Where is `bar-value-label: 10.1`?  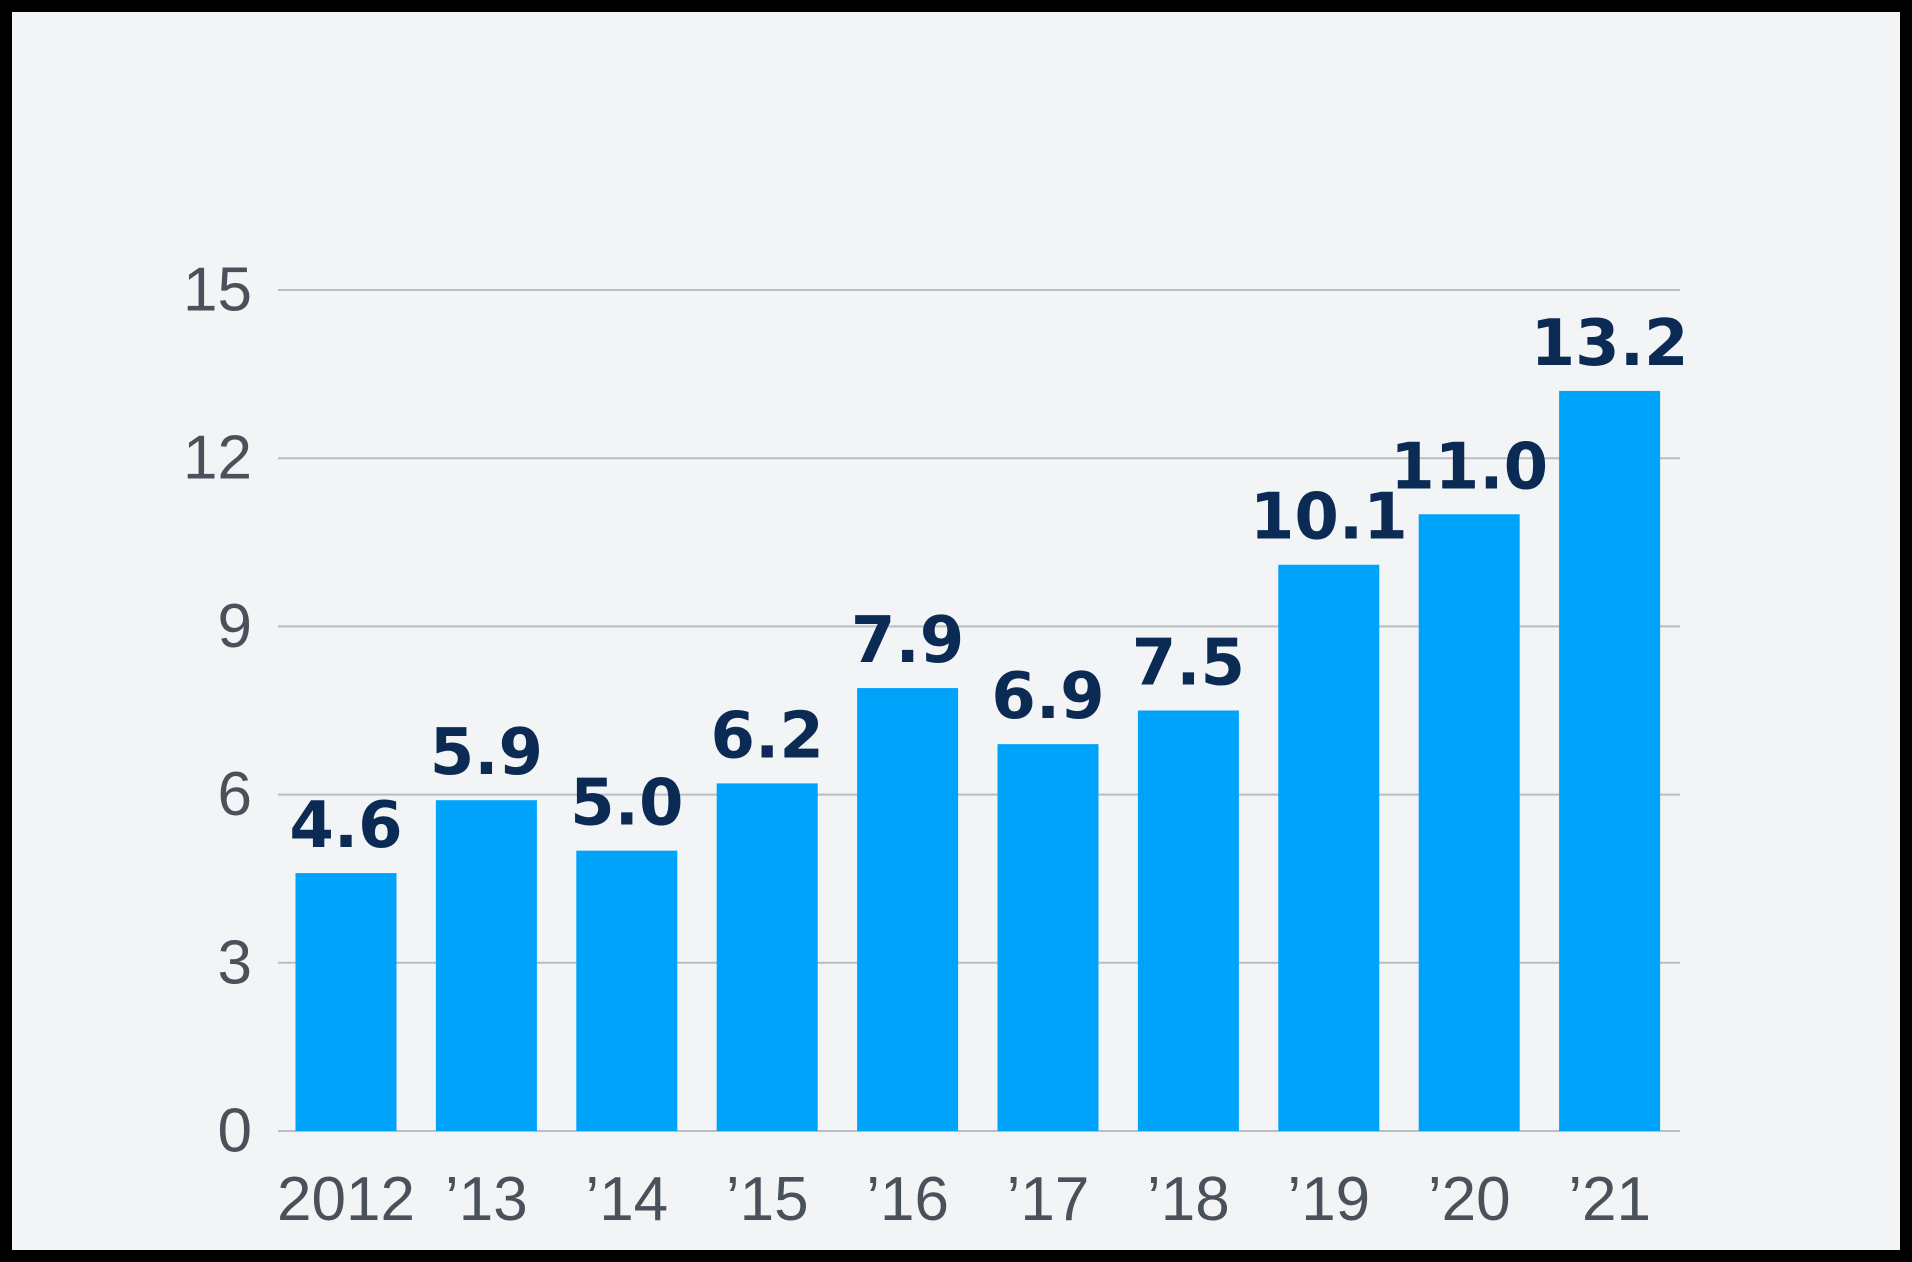 bar-value-label: 10.1 is located at coordinates (1329, 518).